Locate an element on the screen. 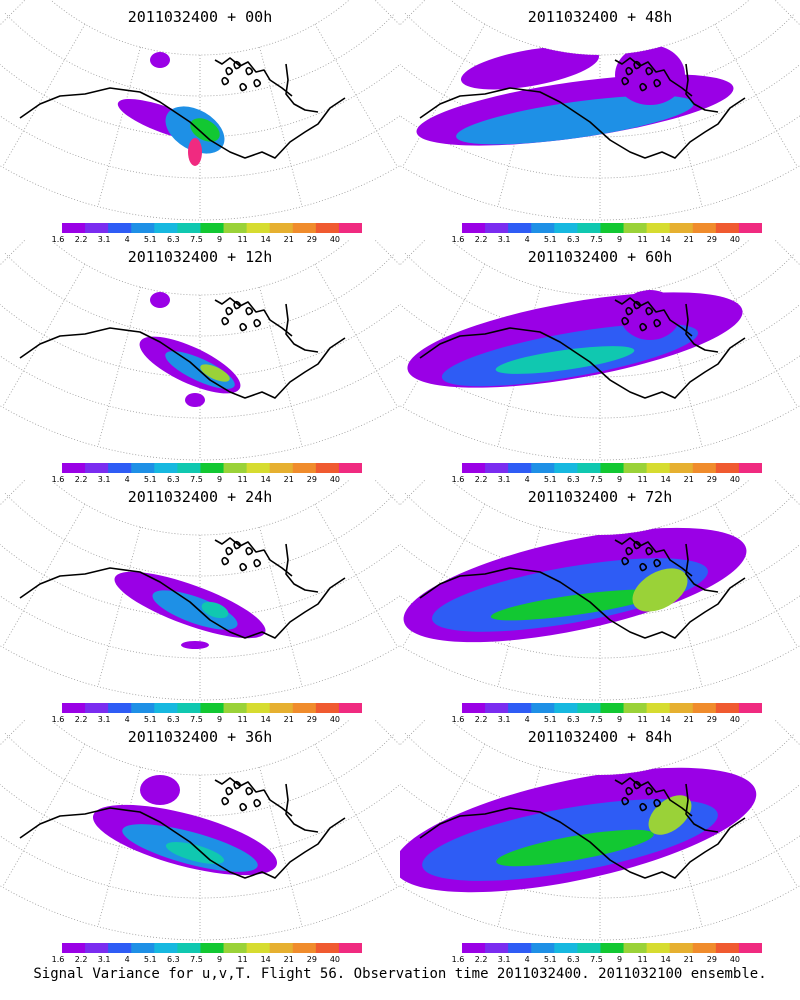  colorbar-label: 5.1 is located at coordinates (550, 959).